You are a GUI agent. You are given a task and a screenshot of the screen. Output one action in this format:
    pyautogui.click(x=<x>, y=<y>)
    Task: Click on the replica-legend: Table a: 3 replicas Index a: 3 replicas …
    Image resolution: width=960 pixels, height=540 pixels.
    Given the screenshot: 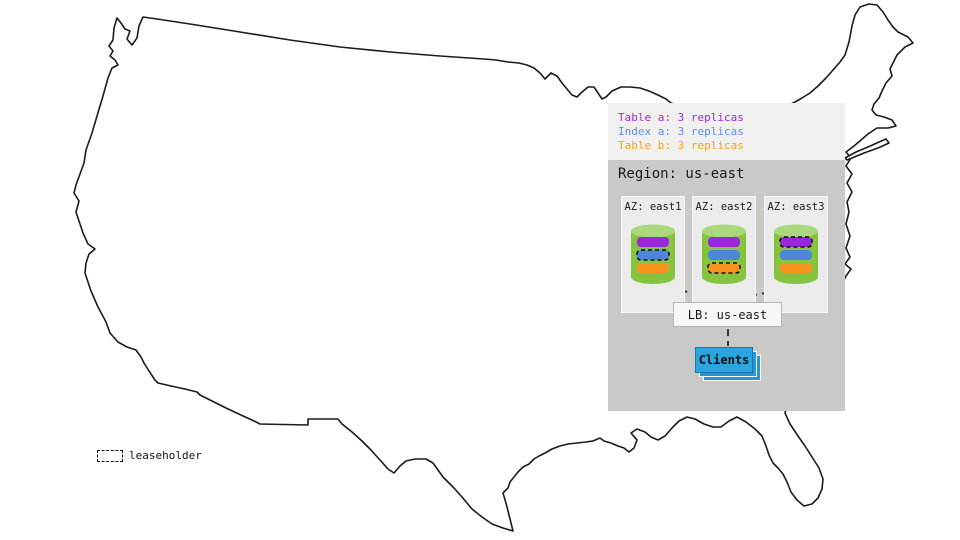 What is the action you would take?
    pyautogui.click(x=726, y=131)
    